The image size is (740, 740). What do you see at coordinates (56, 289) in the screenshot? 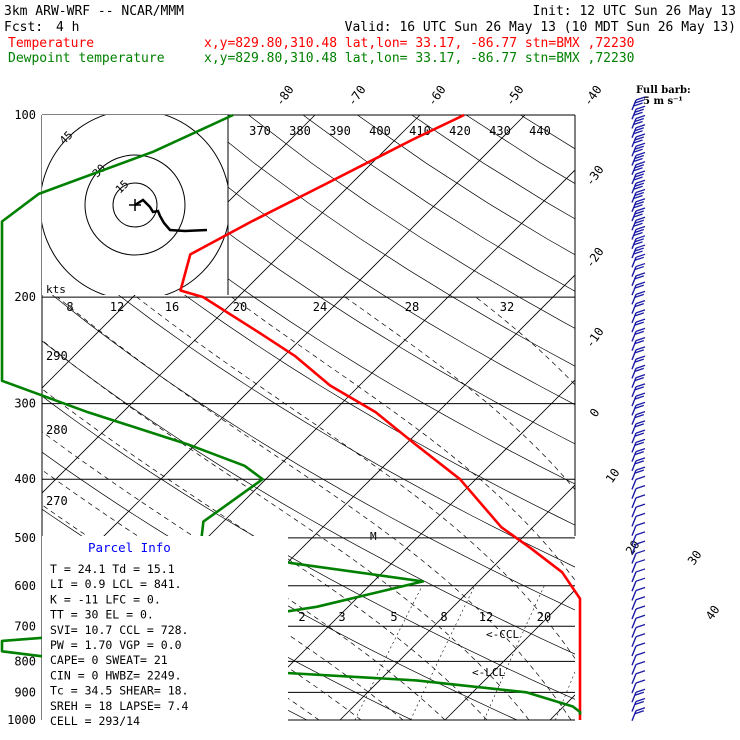
I see `hodograph-units: kts` at bounding box center [56, 289].